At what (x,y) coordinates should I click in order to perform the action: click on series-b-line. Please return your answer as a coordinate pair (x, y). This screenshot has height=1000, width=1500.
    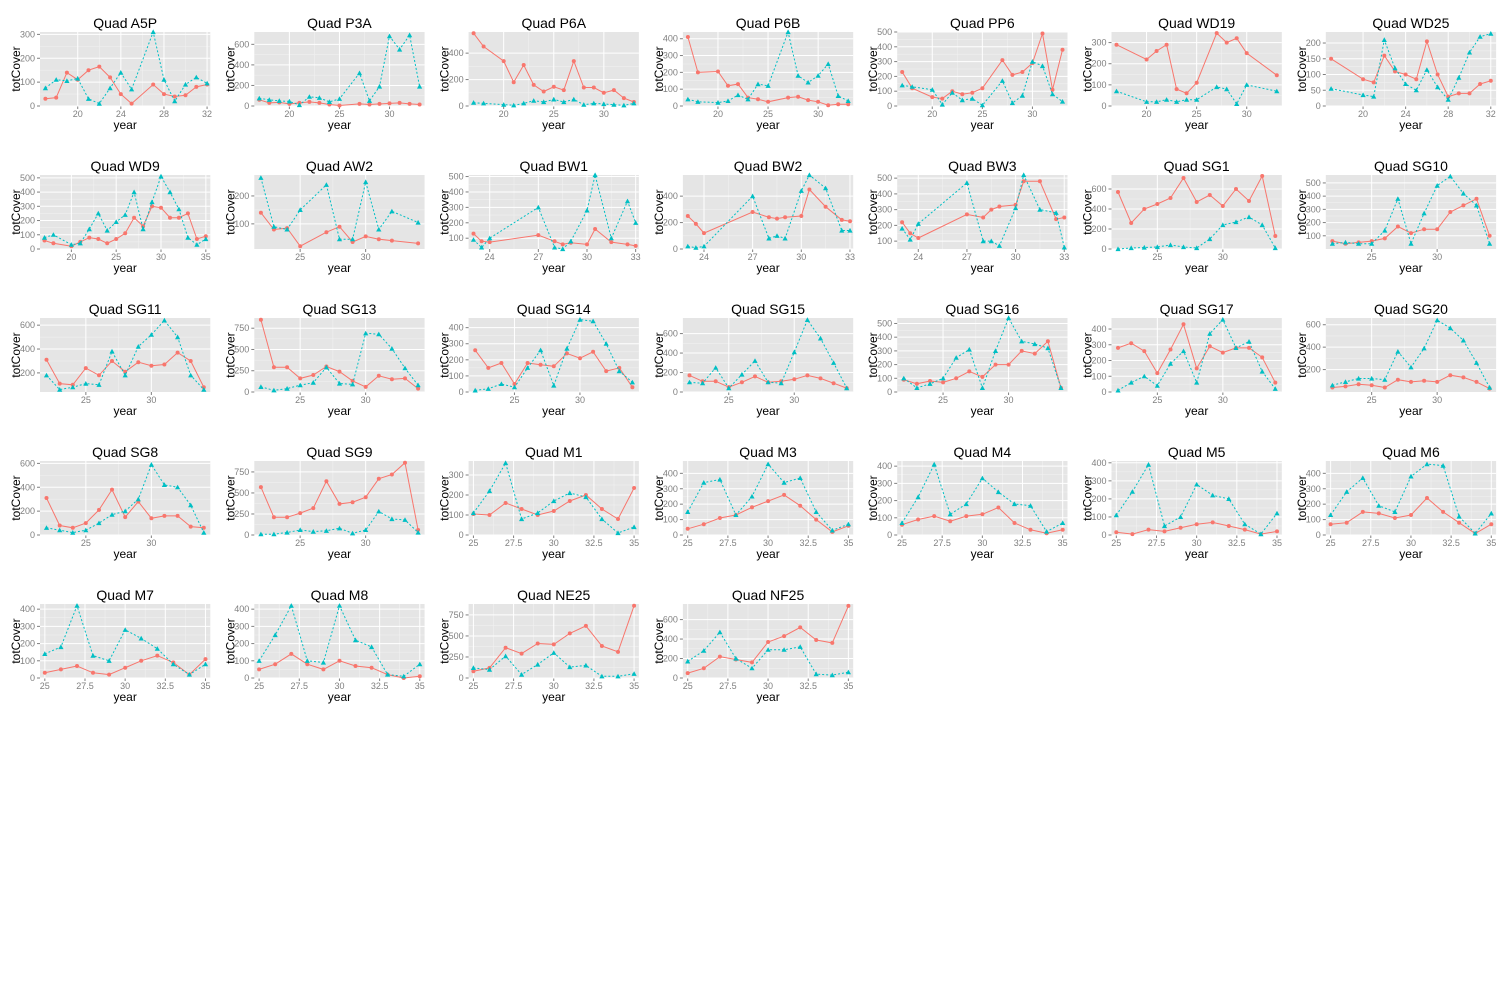
    Looking at the image, I should click on (553, 497).